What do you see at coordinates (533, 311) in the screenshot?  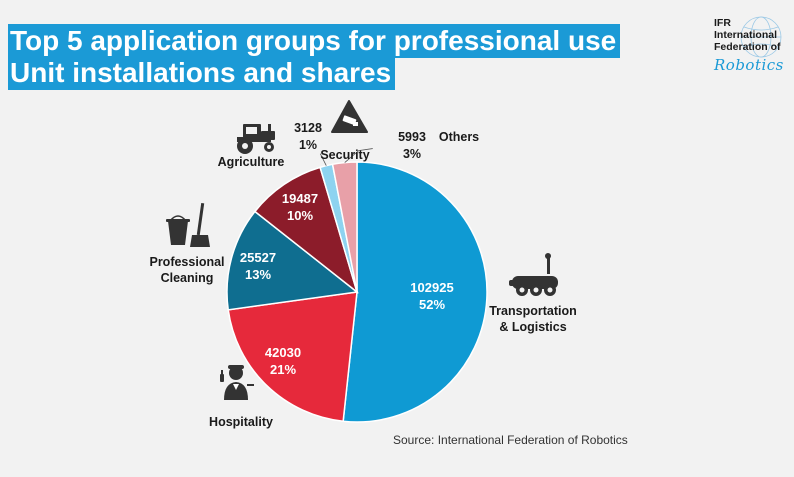 I see `category-label-transportation-1: Transportation` at bounding box center [533, 311].